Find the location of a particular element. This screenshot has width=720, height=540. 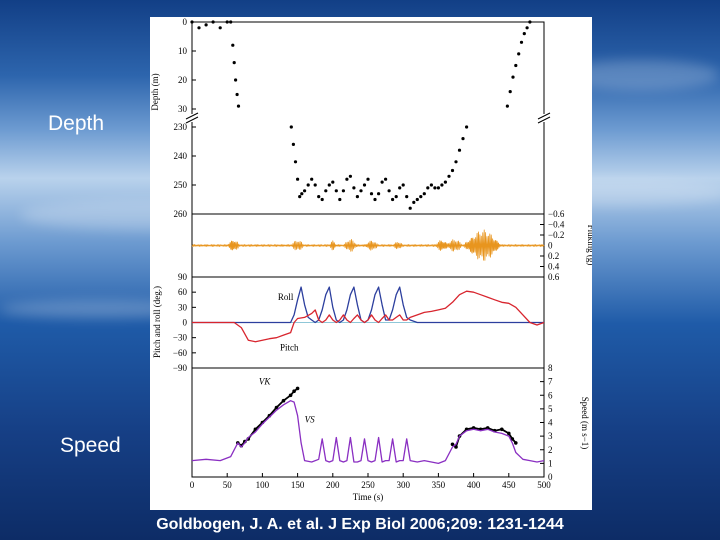

speed-tick-label: 6 is located at coordinates (550, 395).